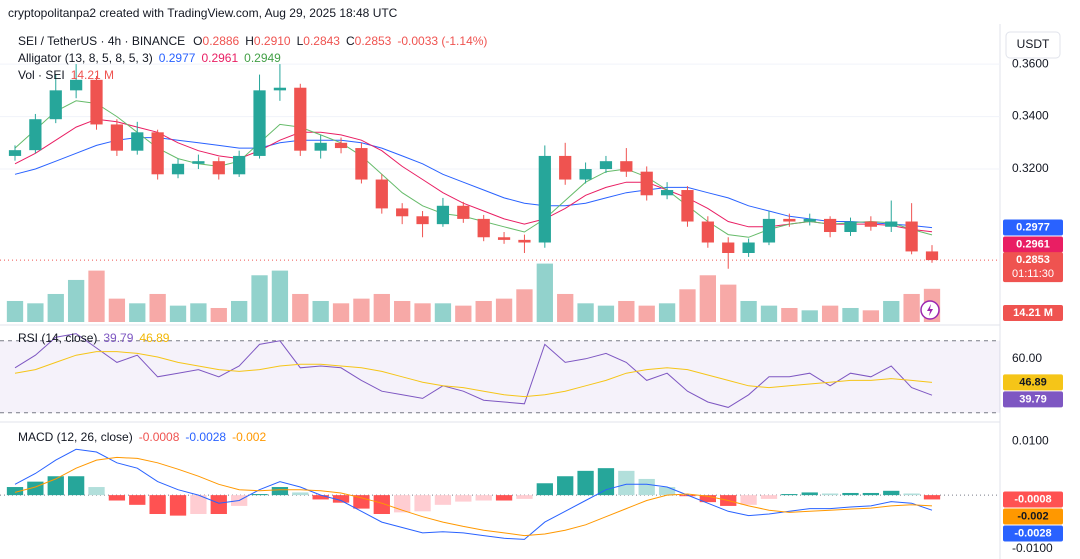 This screenshot has width=1080, height=559. What do you see at coordinates (85, 58) in the screenshot?
I see `indicator-name: Alligator (13, 8, 5, 8, 5, 3)` at bounding box center [85, 58].